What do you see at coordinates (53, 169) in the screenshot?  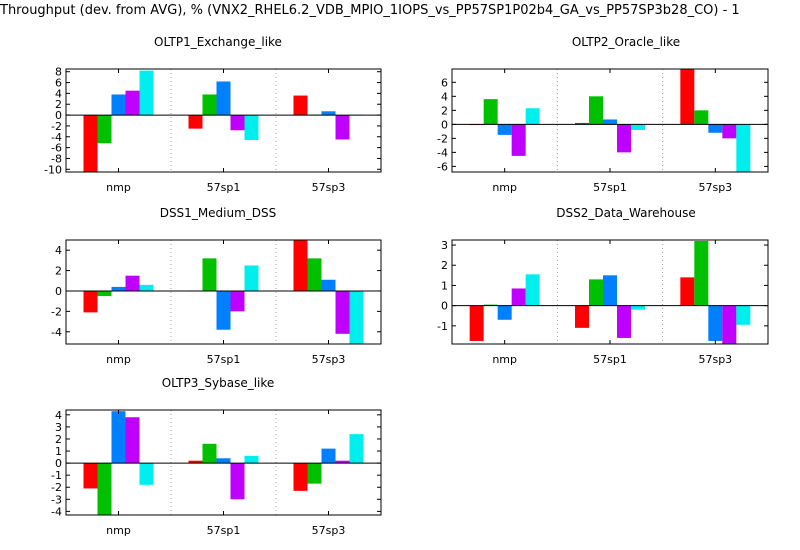 I see `y-tick-label: -10` at bounding box center [53, 169].